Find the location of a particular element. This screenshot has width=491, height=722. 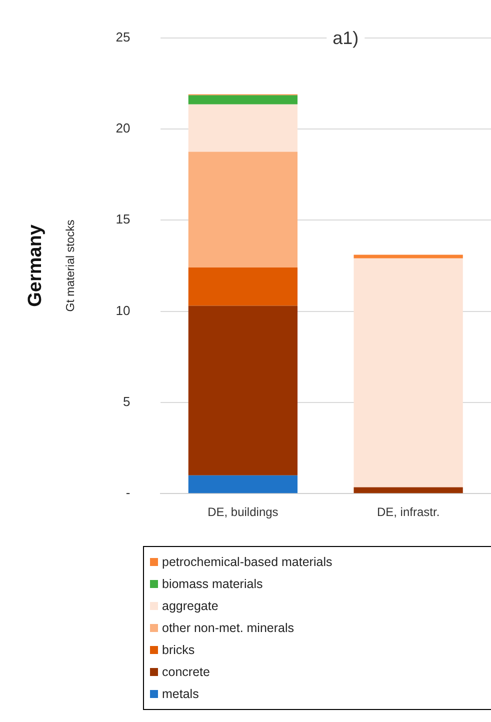

y-tick-label: 25 is located at coordinates (123, 36).